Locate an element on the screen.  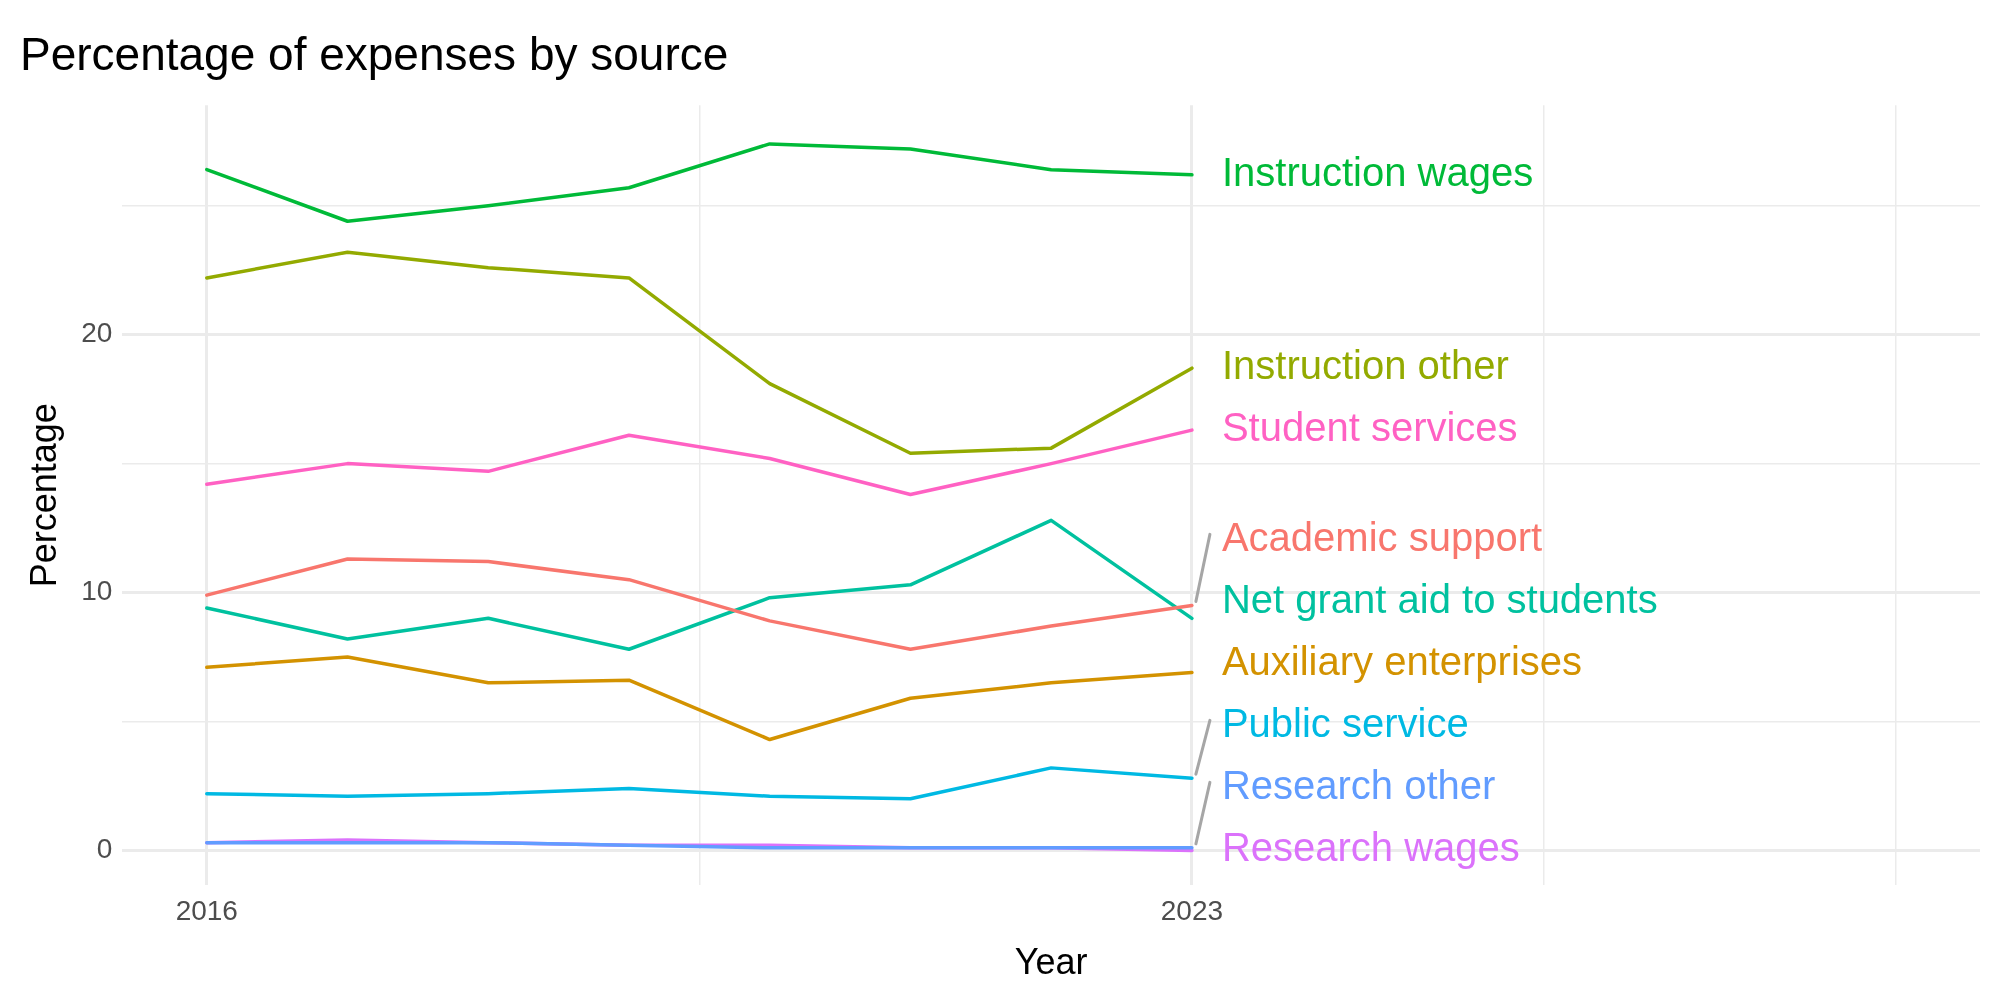
series-label: Instruction other is located at coordinates (1365, 365).